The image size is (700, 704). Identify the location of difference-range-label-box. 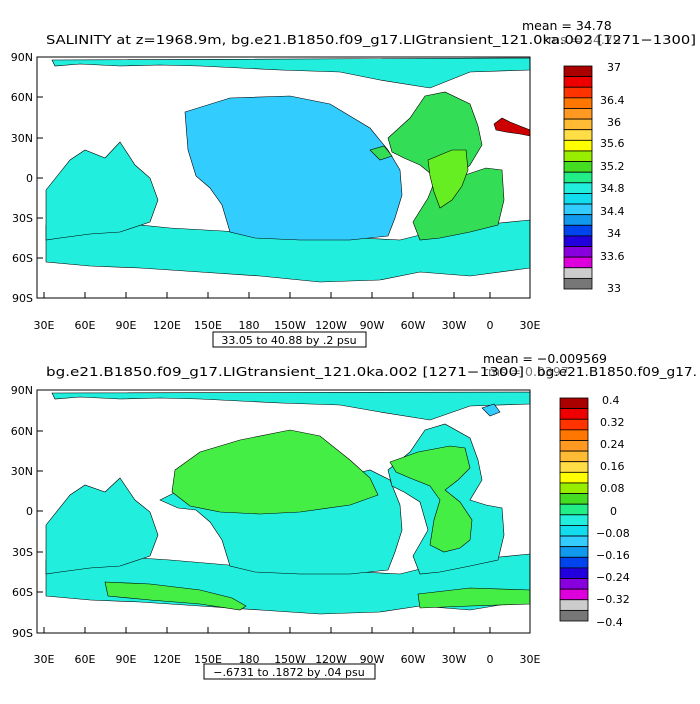
(289, 671).